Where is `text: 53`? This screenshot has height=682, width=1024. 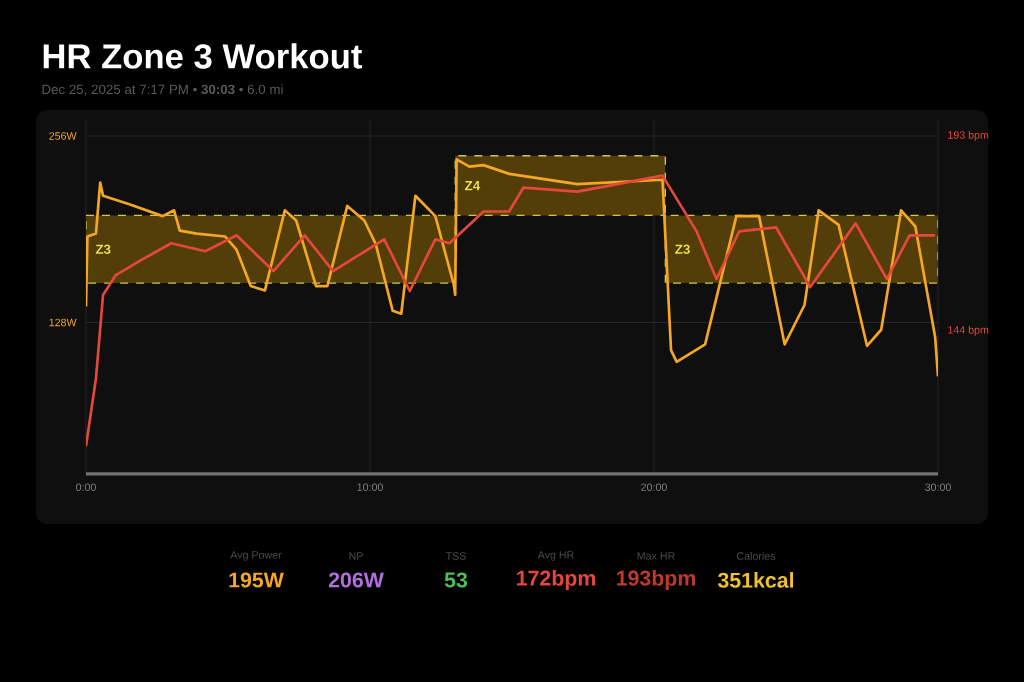 text: 53 is located at coordinates (456, 580).